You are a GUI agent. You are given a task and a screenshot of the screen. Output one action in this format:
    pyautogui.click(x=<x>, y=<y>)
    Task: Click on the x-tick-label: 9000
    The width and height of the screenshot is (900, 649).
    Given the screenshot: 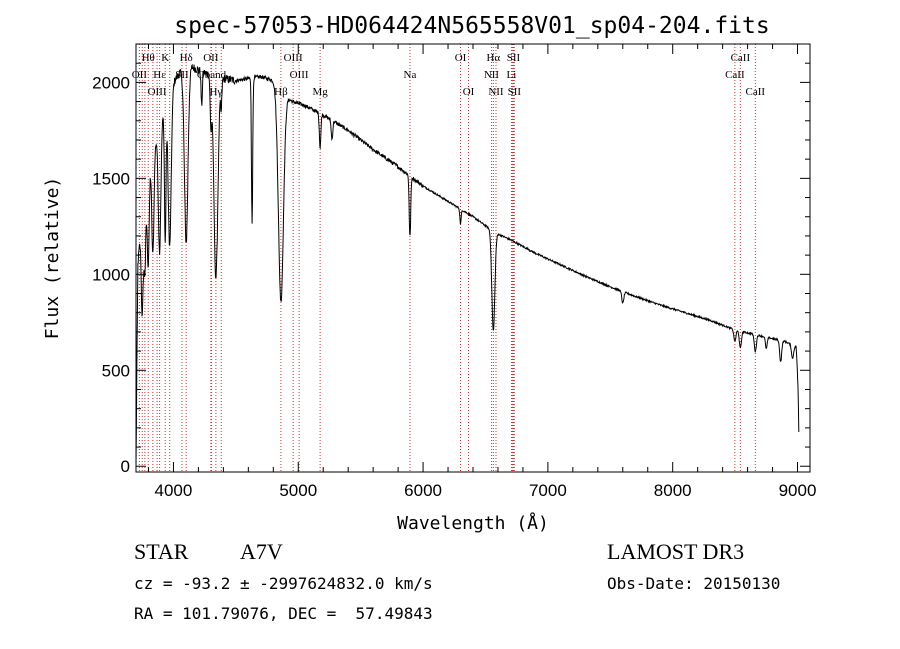 What is the action you would take?
    pyautogui.click(x=798, y=490)
    